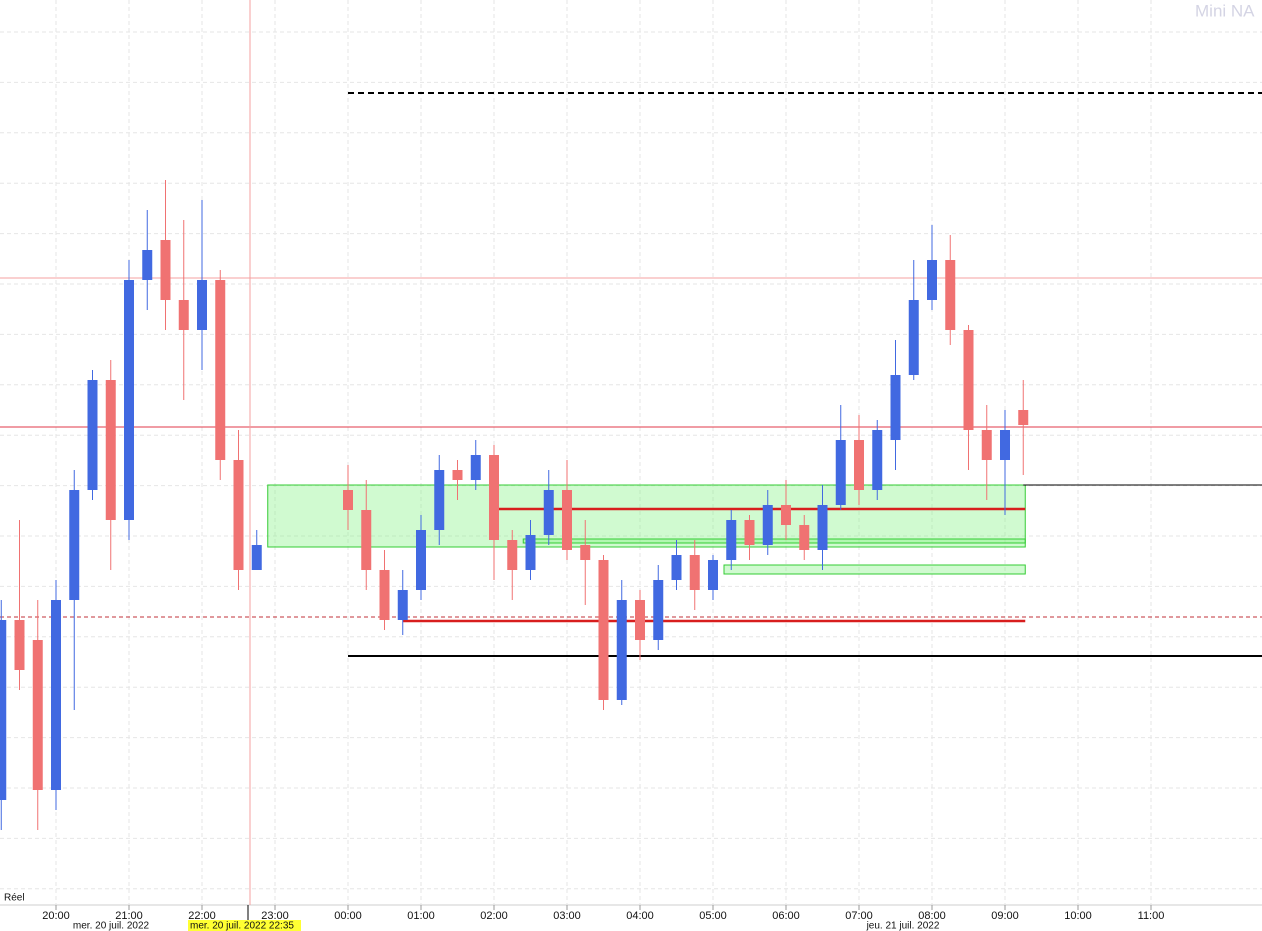 The height and width of the screenshot is (931, 1262). I want to click on x-tick-label: 09:00, so click(1005, 916).